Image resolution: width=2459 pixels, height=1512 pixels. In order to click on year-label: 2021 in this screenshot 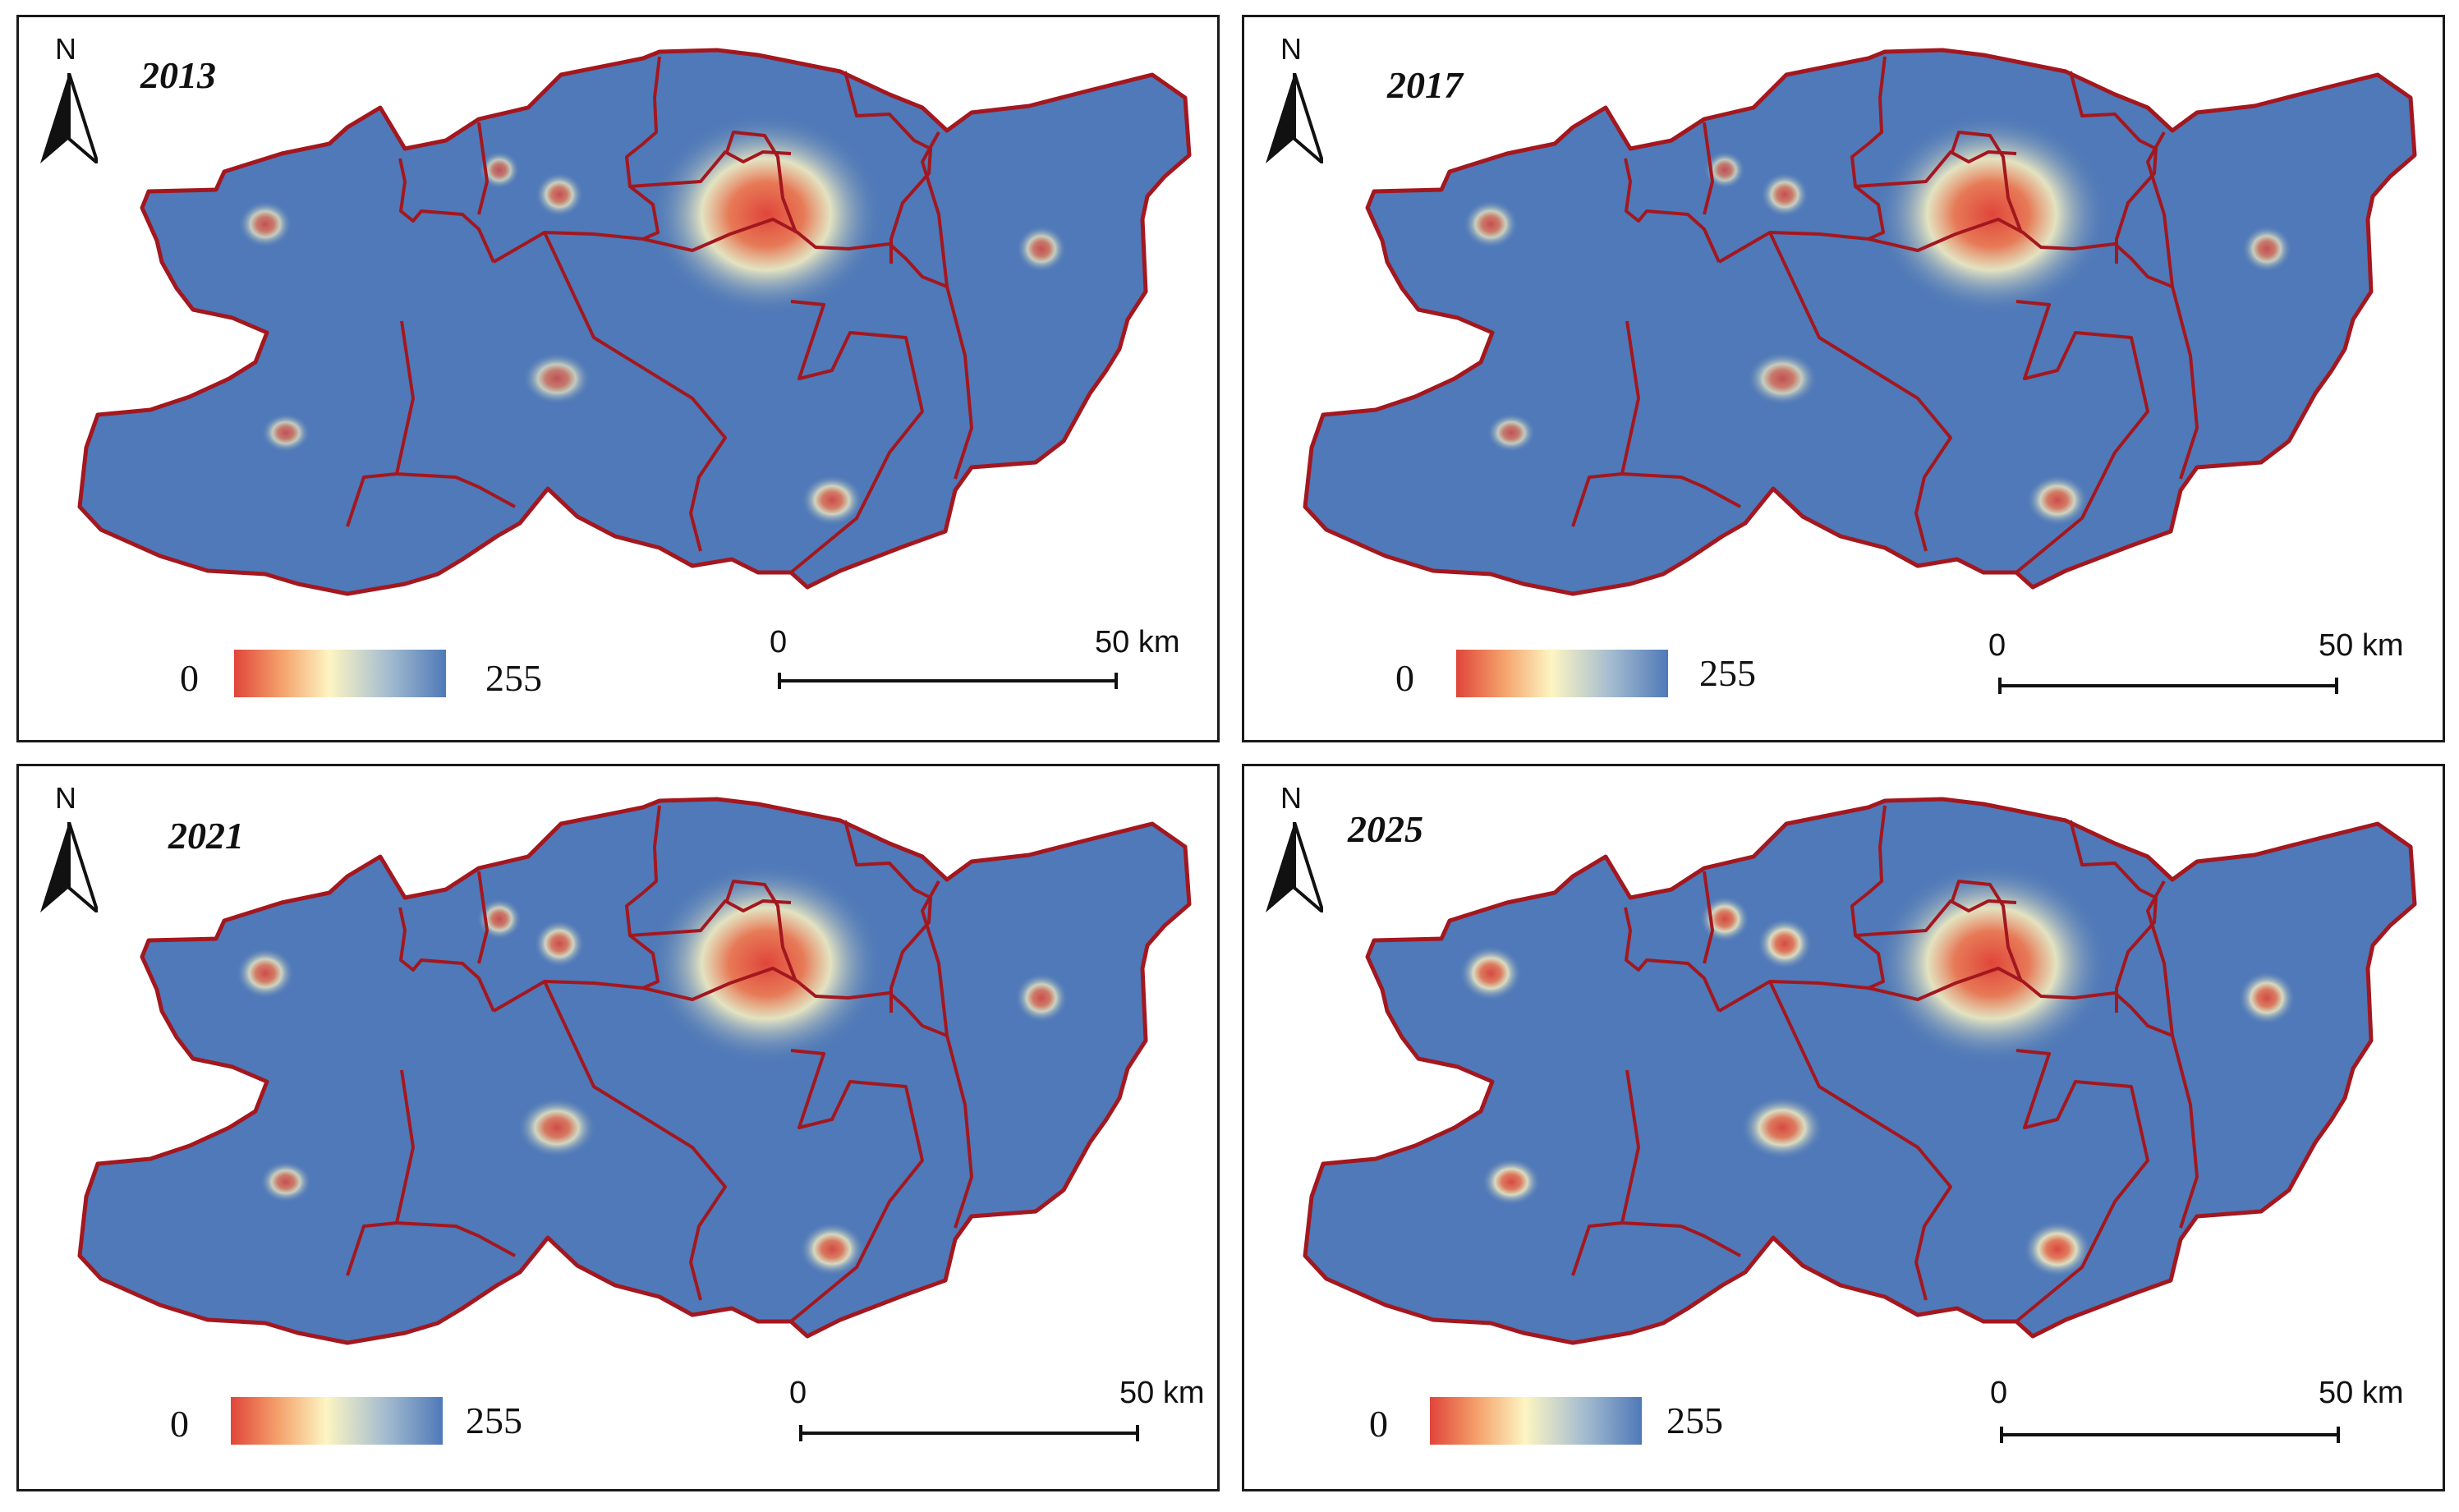, I will do `click(206, 836)`.